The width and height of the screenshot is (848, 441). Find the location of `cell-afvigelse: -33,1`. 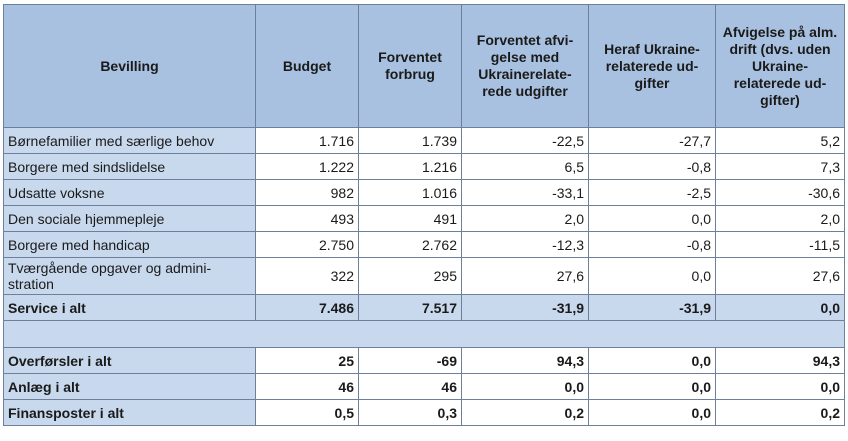

cell-afvigelse: -33,1 is located at coordinates (525, 192).